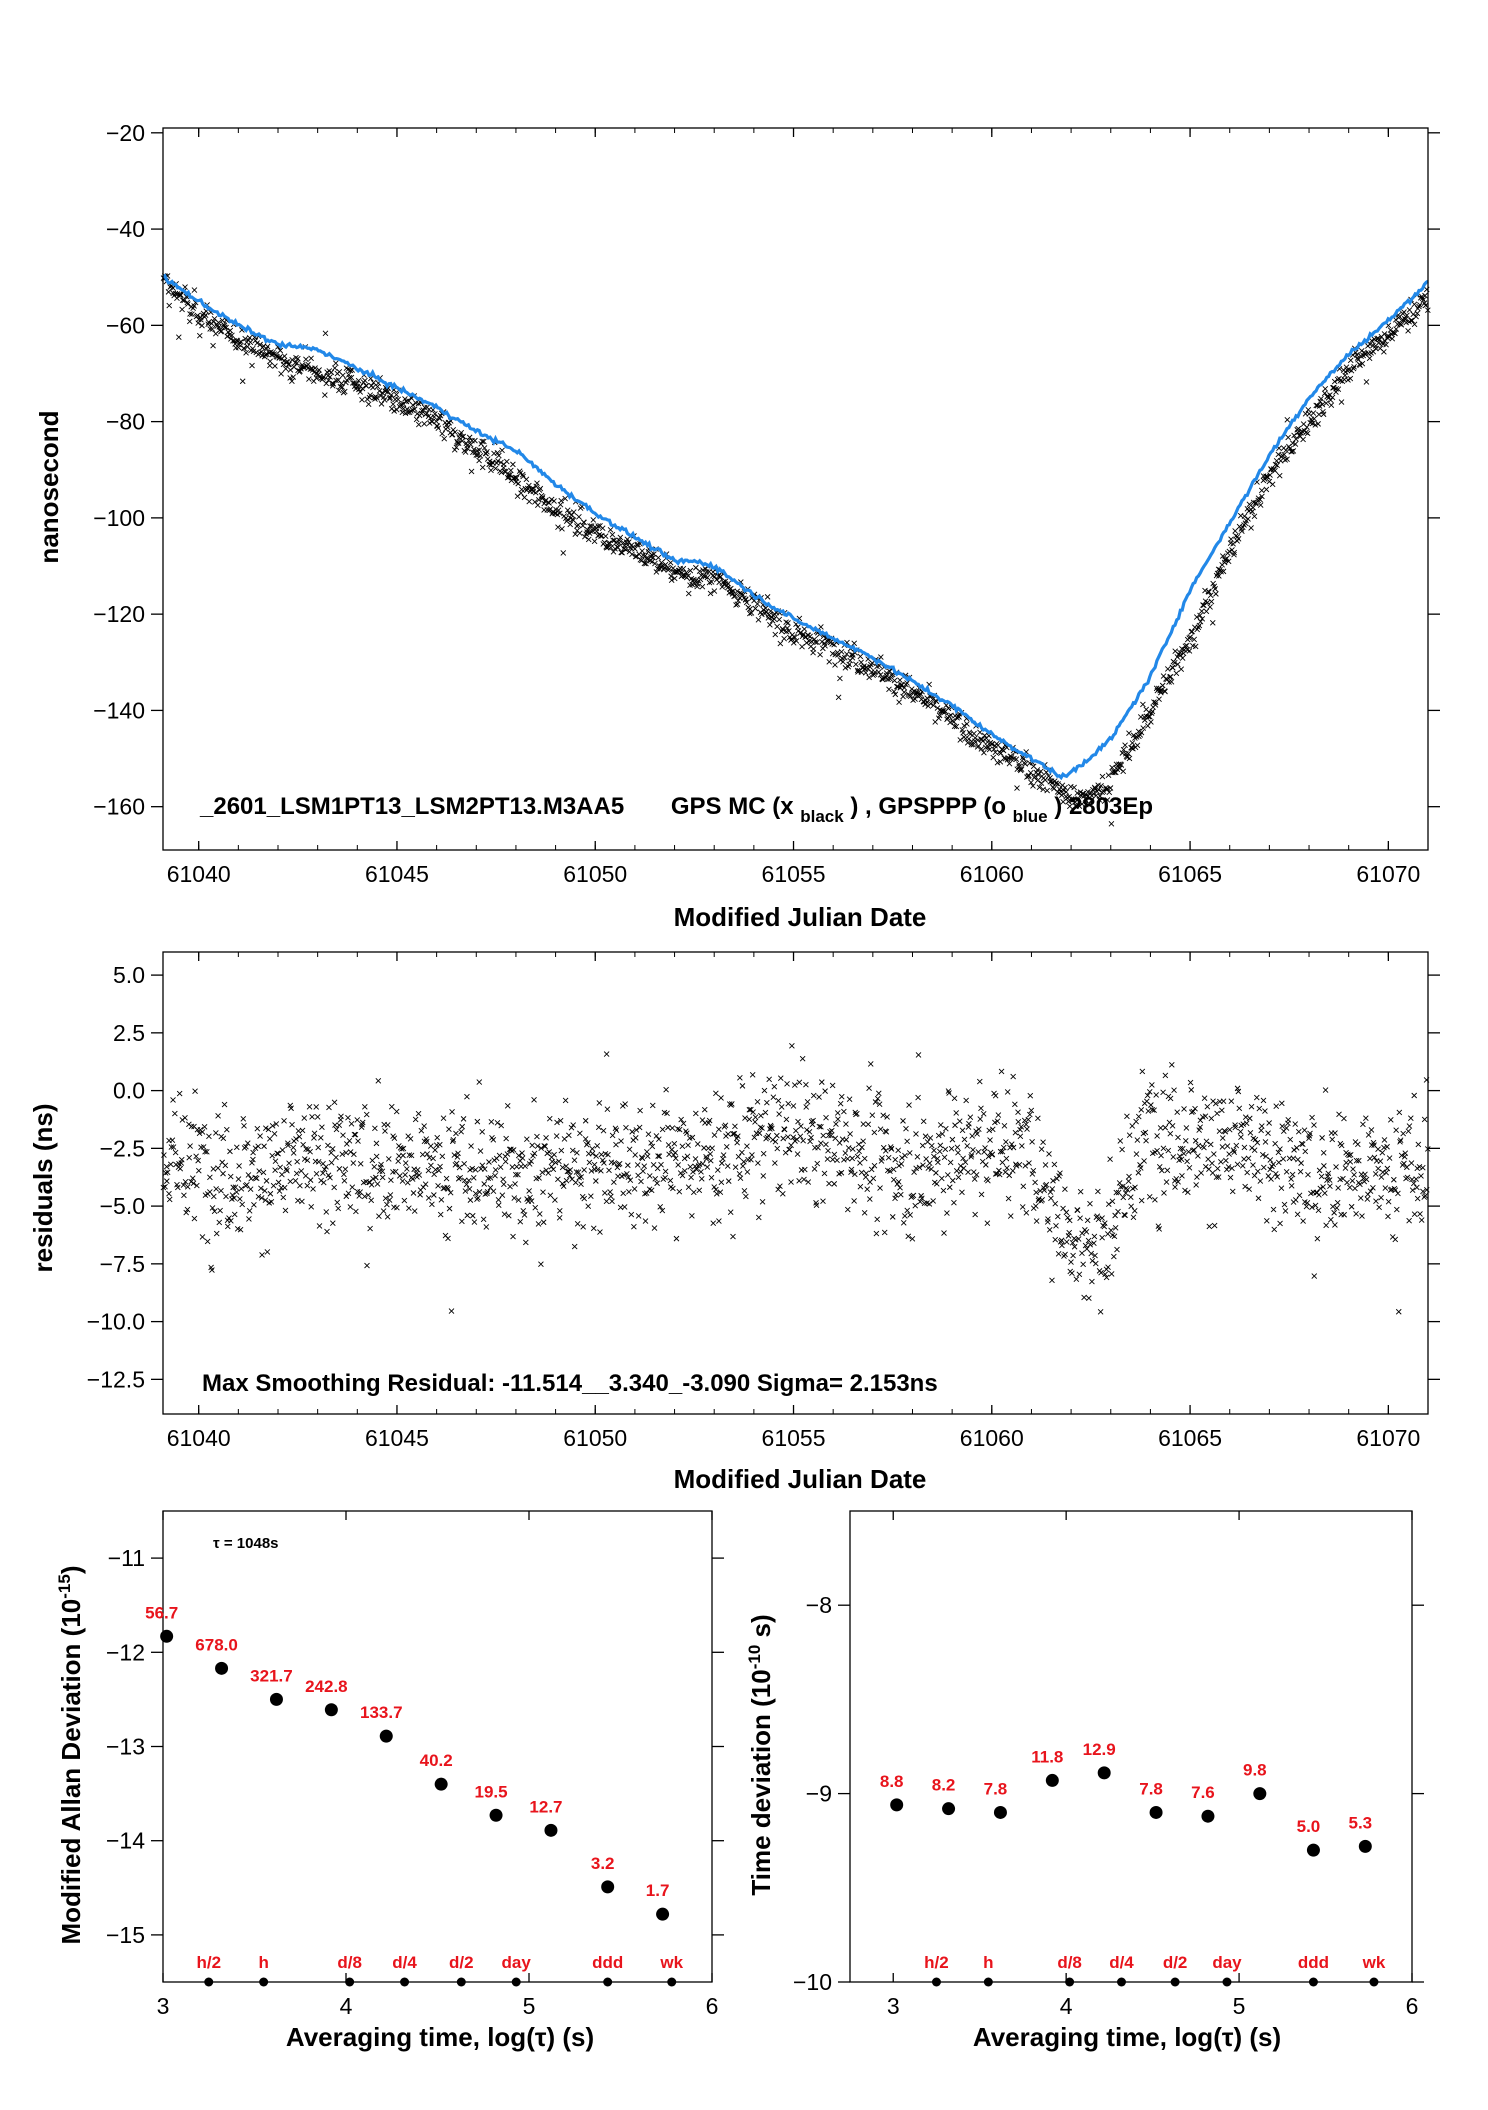 This screenshot has height=2110, width=1488. I want to click on tdev-interval-marker, so click(1175, 1982).